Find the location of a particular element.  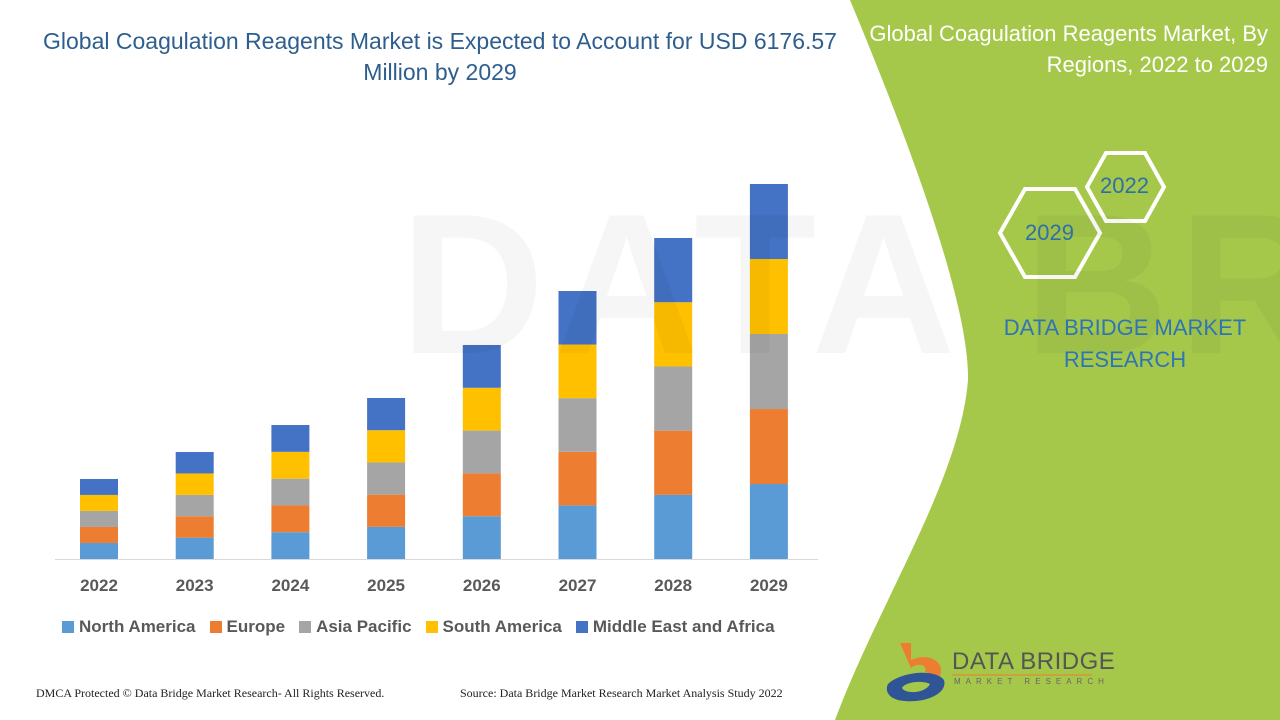

bar-segment-2024-south-america is located at coordinates (290, 465).